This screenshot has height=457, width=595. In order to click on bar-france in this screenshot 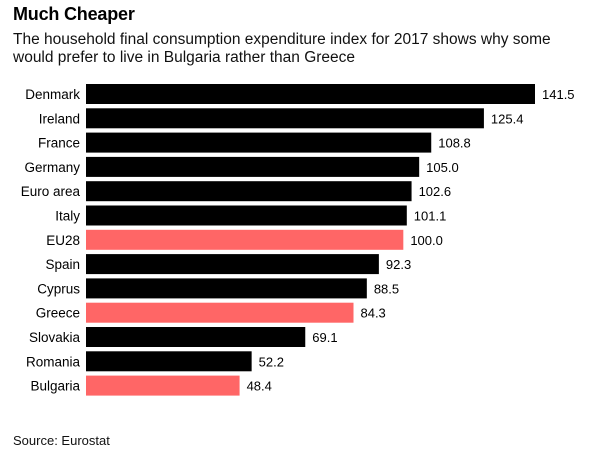, I will do `click(259, 142)`.